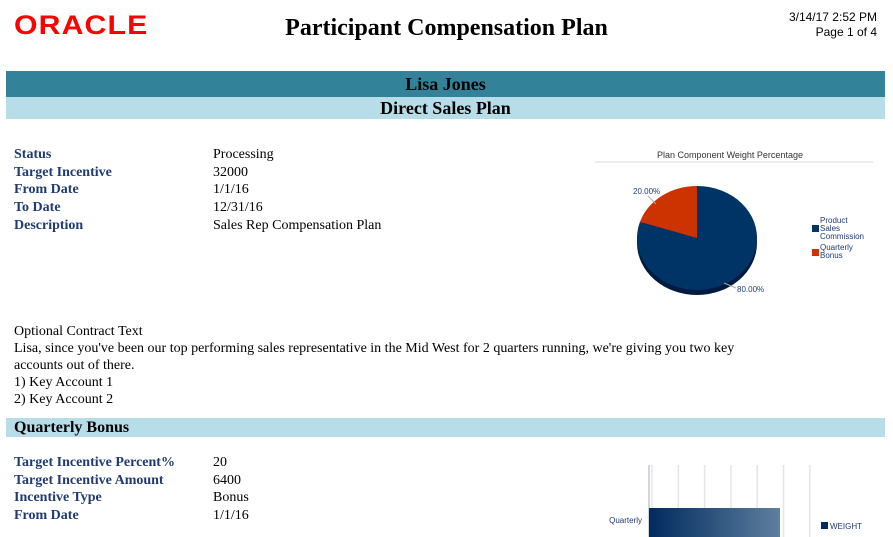 This screenshot has width=893, height=537. I want to click on page-number: Page 1 of 4, so click(846, 32).